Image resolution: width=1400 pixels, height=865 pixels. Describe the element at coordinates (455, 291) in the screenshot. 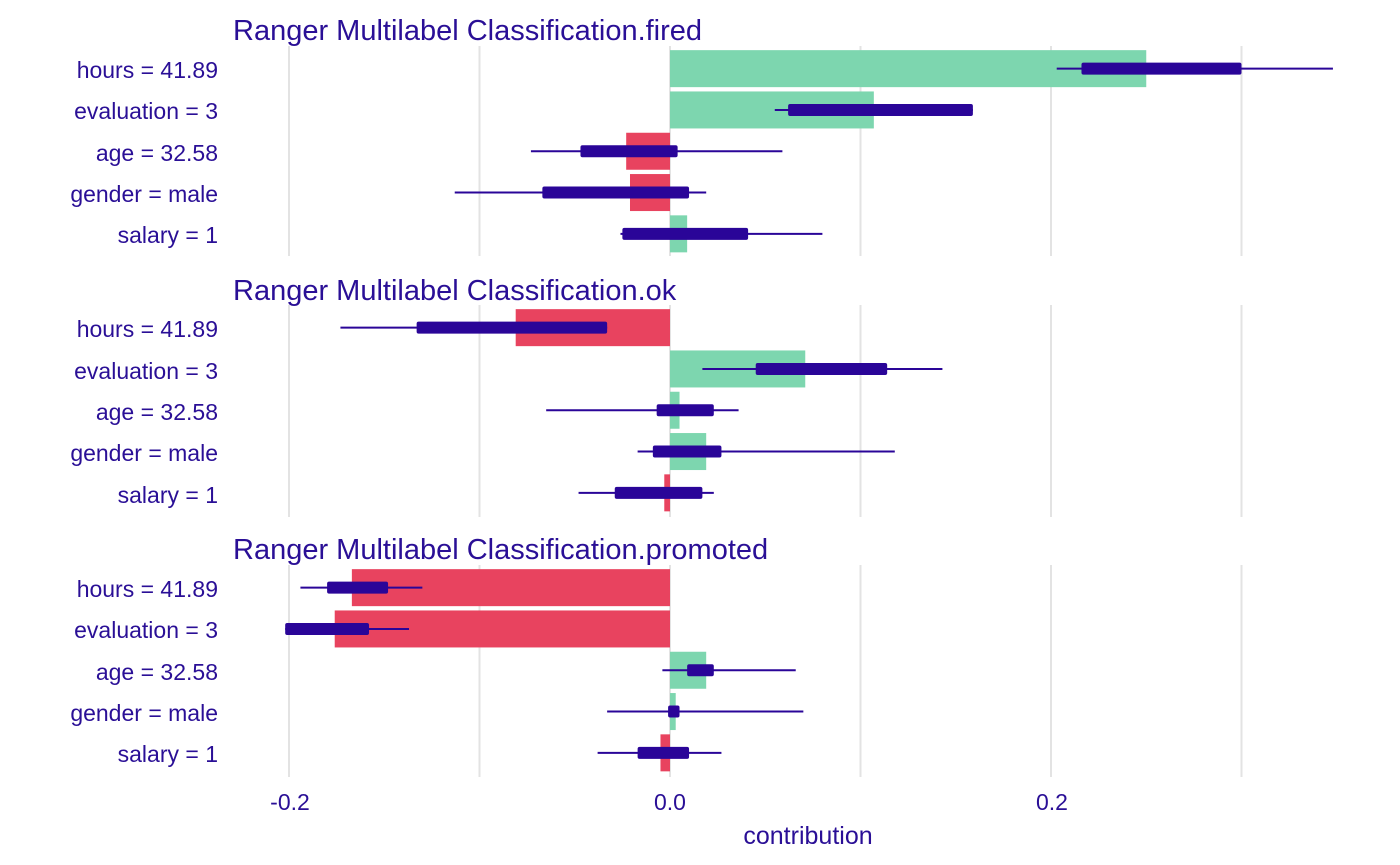

I see `panel-title-ok: Ranger Multilabel Classification.ok` at that location.